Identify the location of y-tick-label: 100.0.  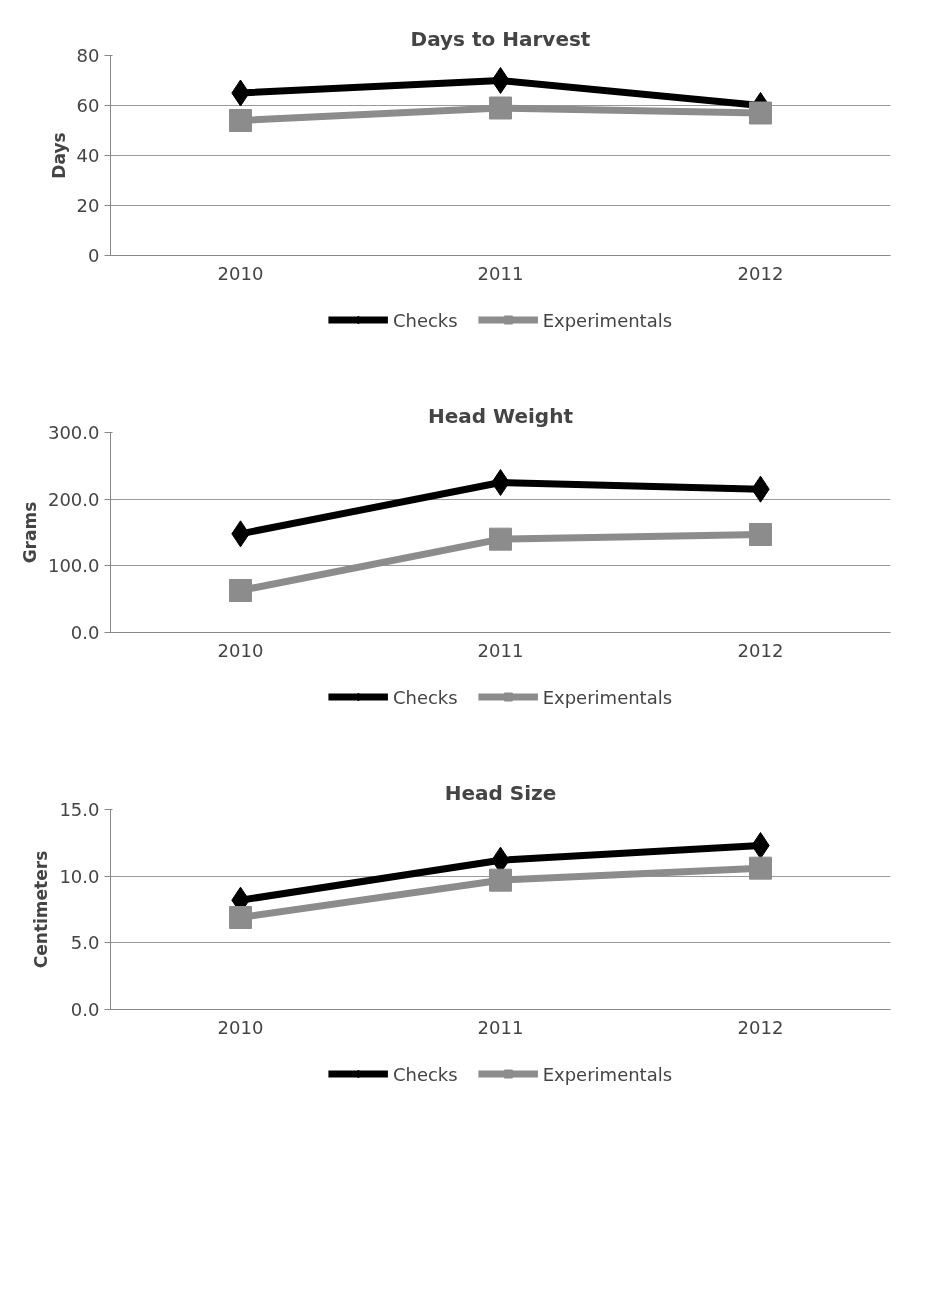
(73, 566).